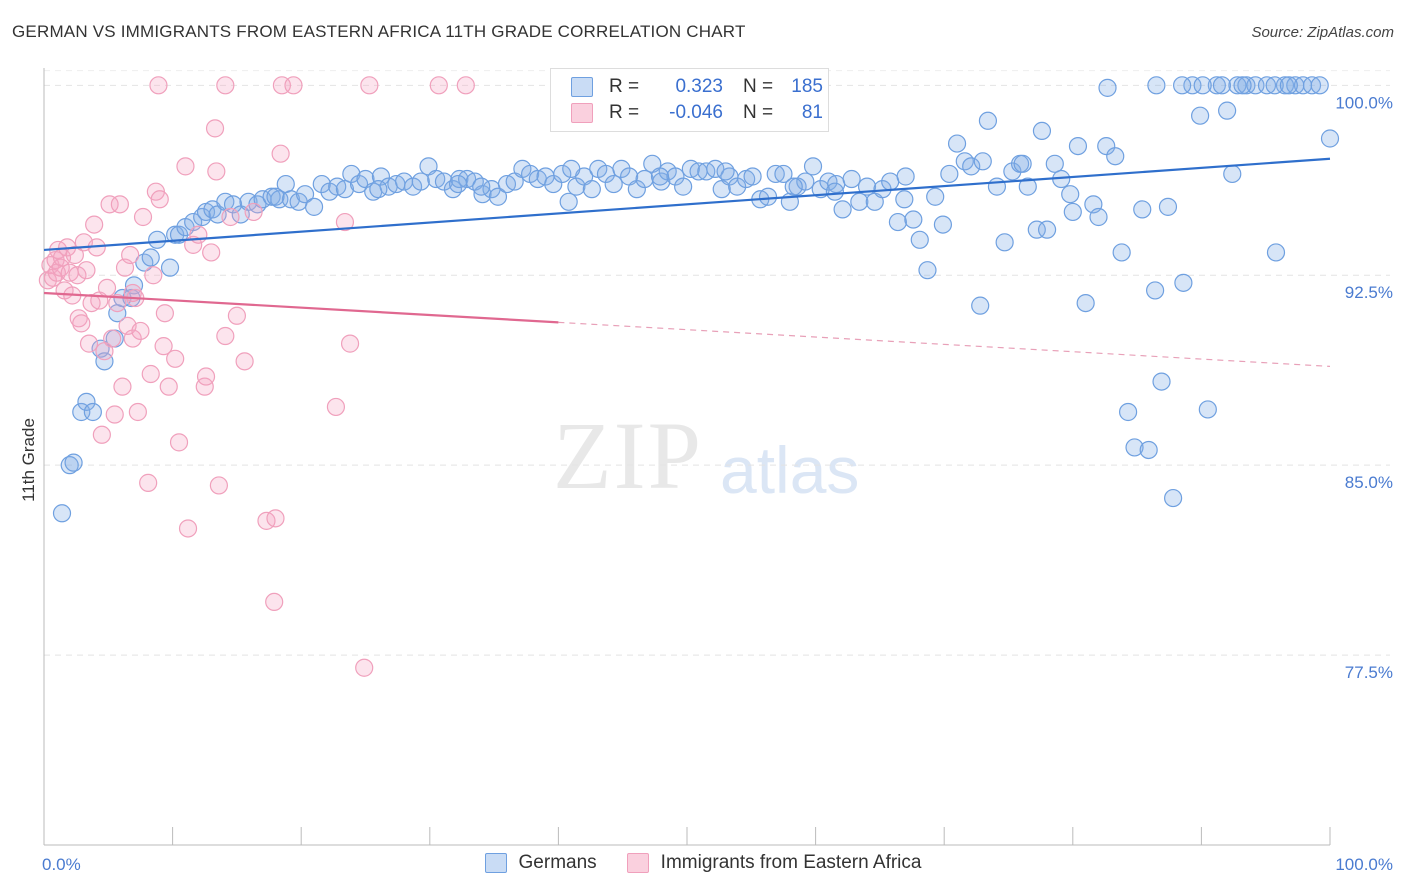  What do you see at coordinates (696, 112) in the screenshot?
I see `legend-r-value: -0.046` at bounding box center [696, 112].